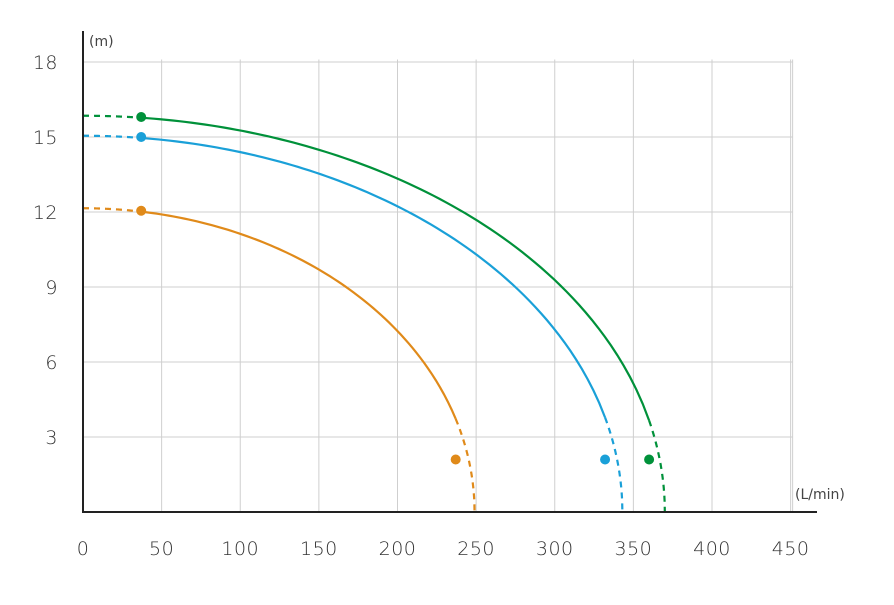 The width and height of the screenshot is (894, 605). I want to click on x-tick-label: 0, so click(83, 549).